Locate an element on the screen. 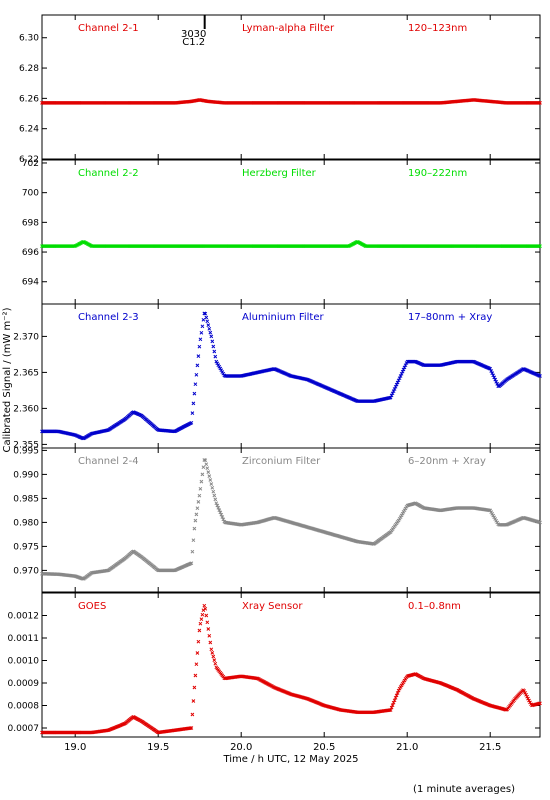  y-tick-label: 6.26 is located at coordinates (29, 99).